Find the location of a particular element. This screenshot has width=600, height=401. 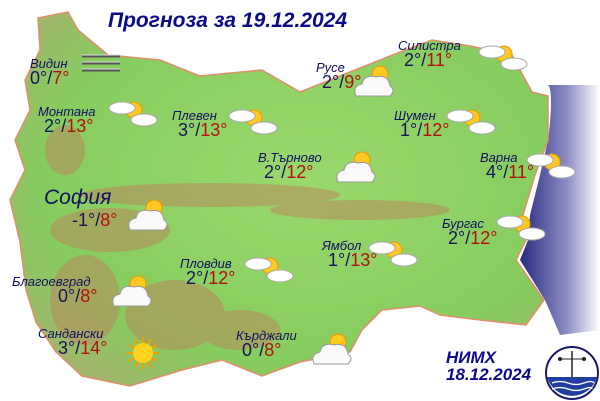

city-name: Бургас is located at coordinates (463, 223).